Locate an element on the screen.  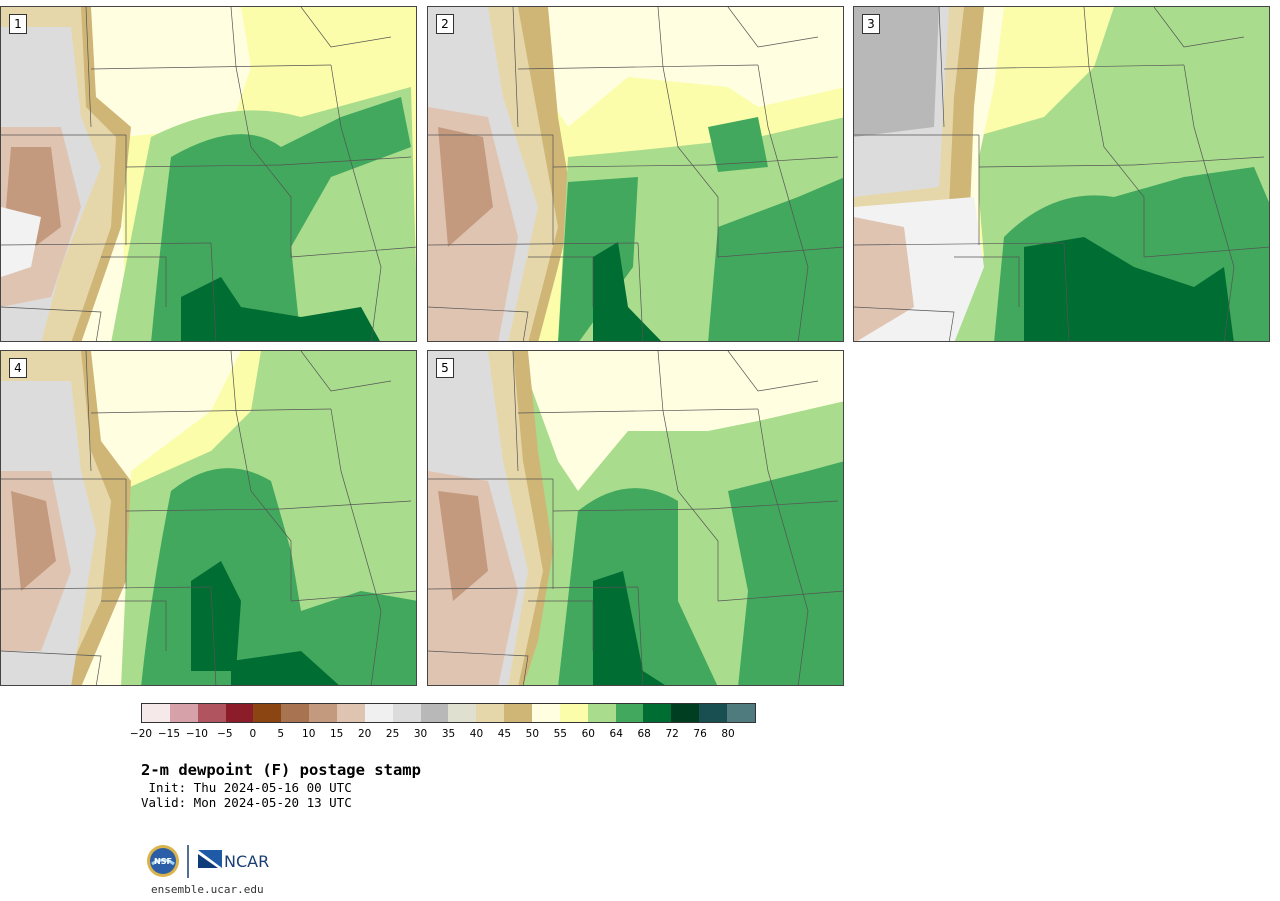
colorbar-tick: 76 is located at coordinates (700, 734).